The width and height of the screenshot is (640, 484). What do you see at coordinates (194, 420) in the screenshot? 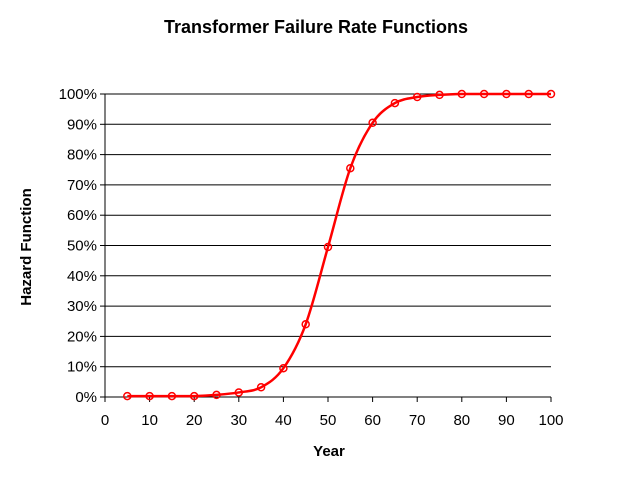
I see `x-tick-label: 20` at bounding box center [194, 420].